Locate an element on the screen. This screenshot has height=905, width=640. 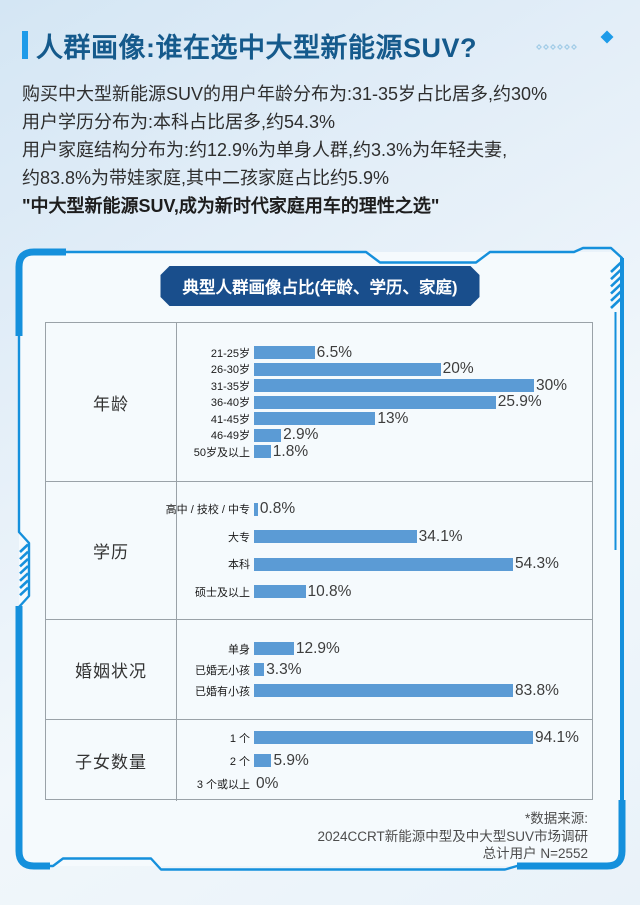
bar-rows: 1 个 94.1% 2 个 5.9% 3 个或以上 0% is located at coordinates (384, 760).